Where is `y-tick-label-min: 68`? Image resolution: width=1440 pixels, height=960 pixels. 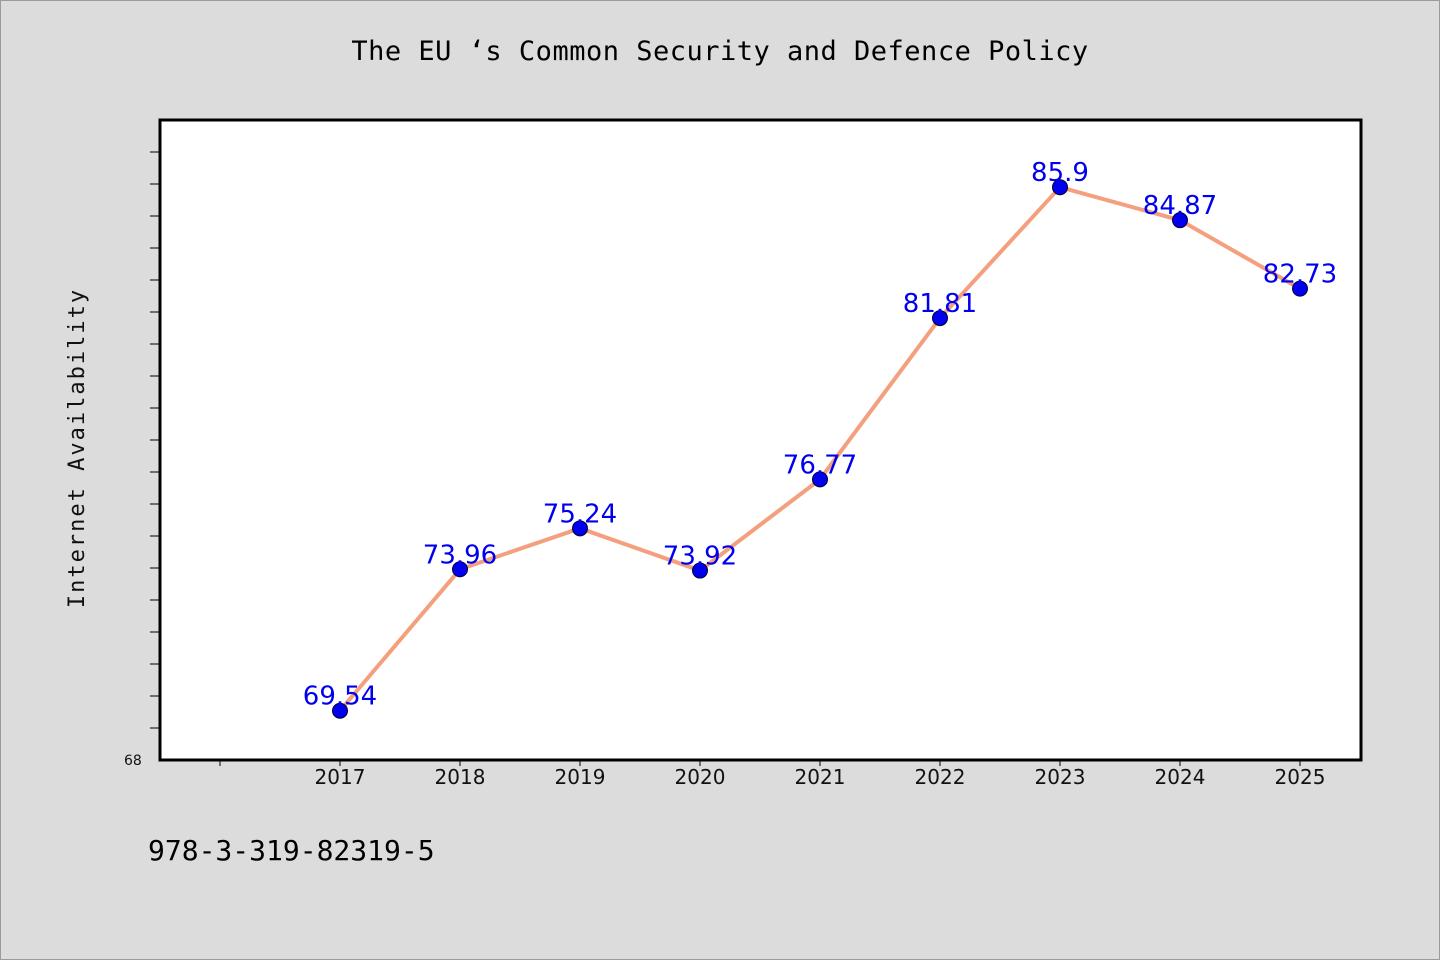
y-tick-label-min: 68 is located at coordinates (133, 761).